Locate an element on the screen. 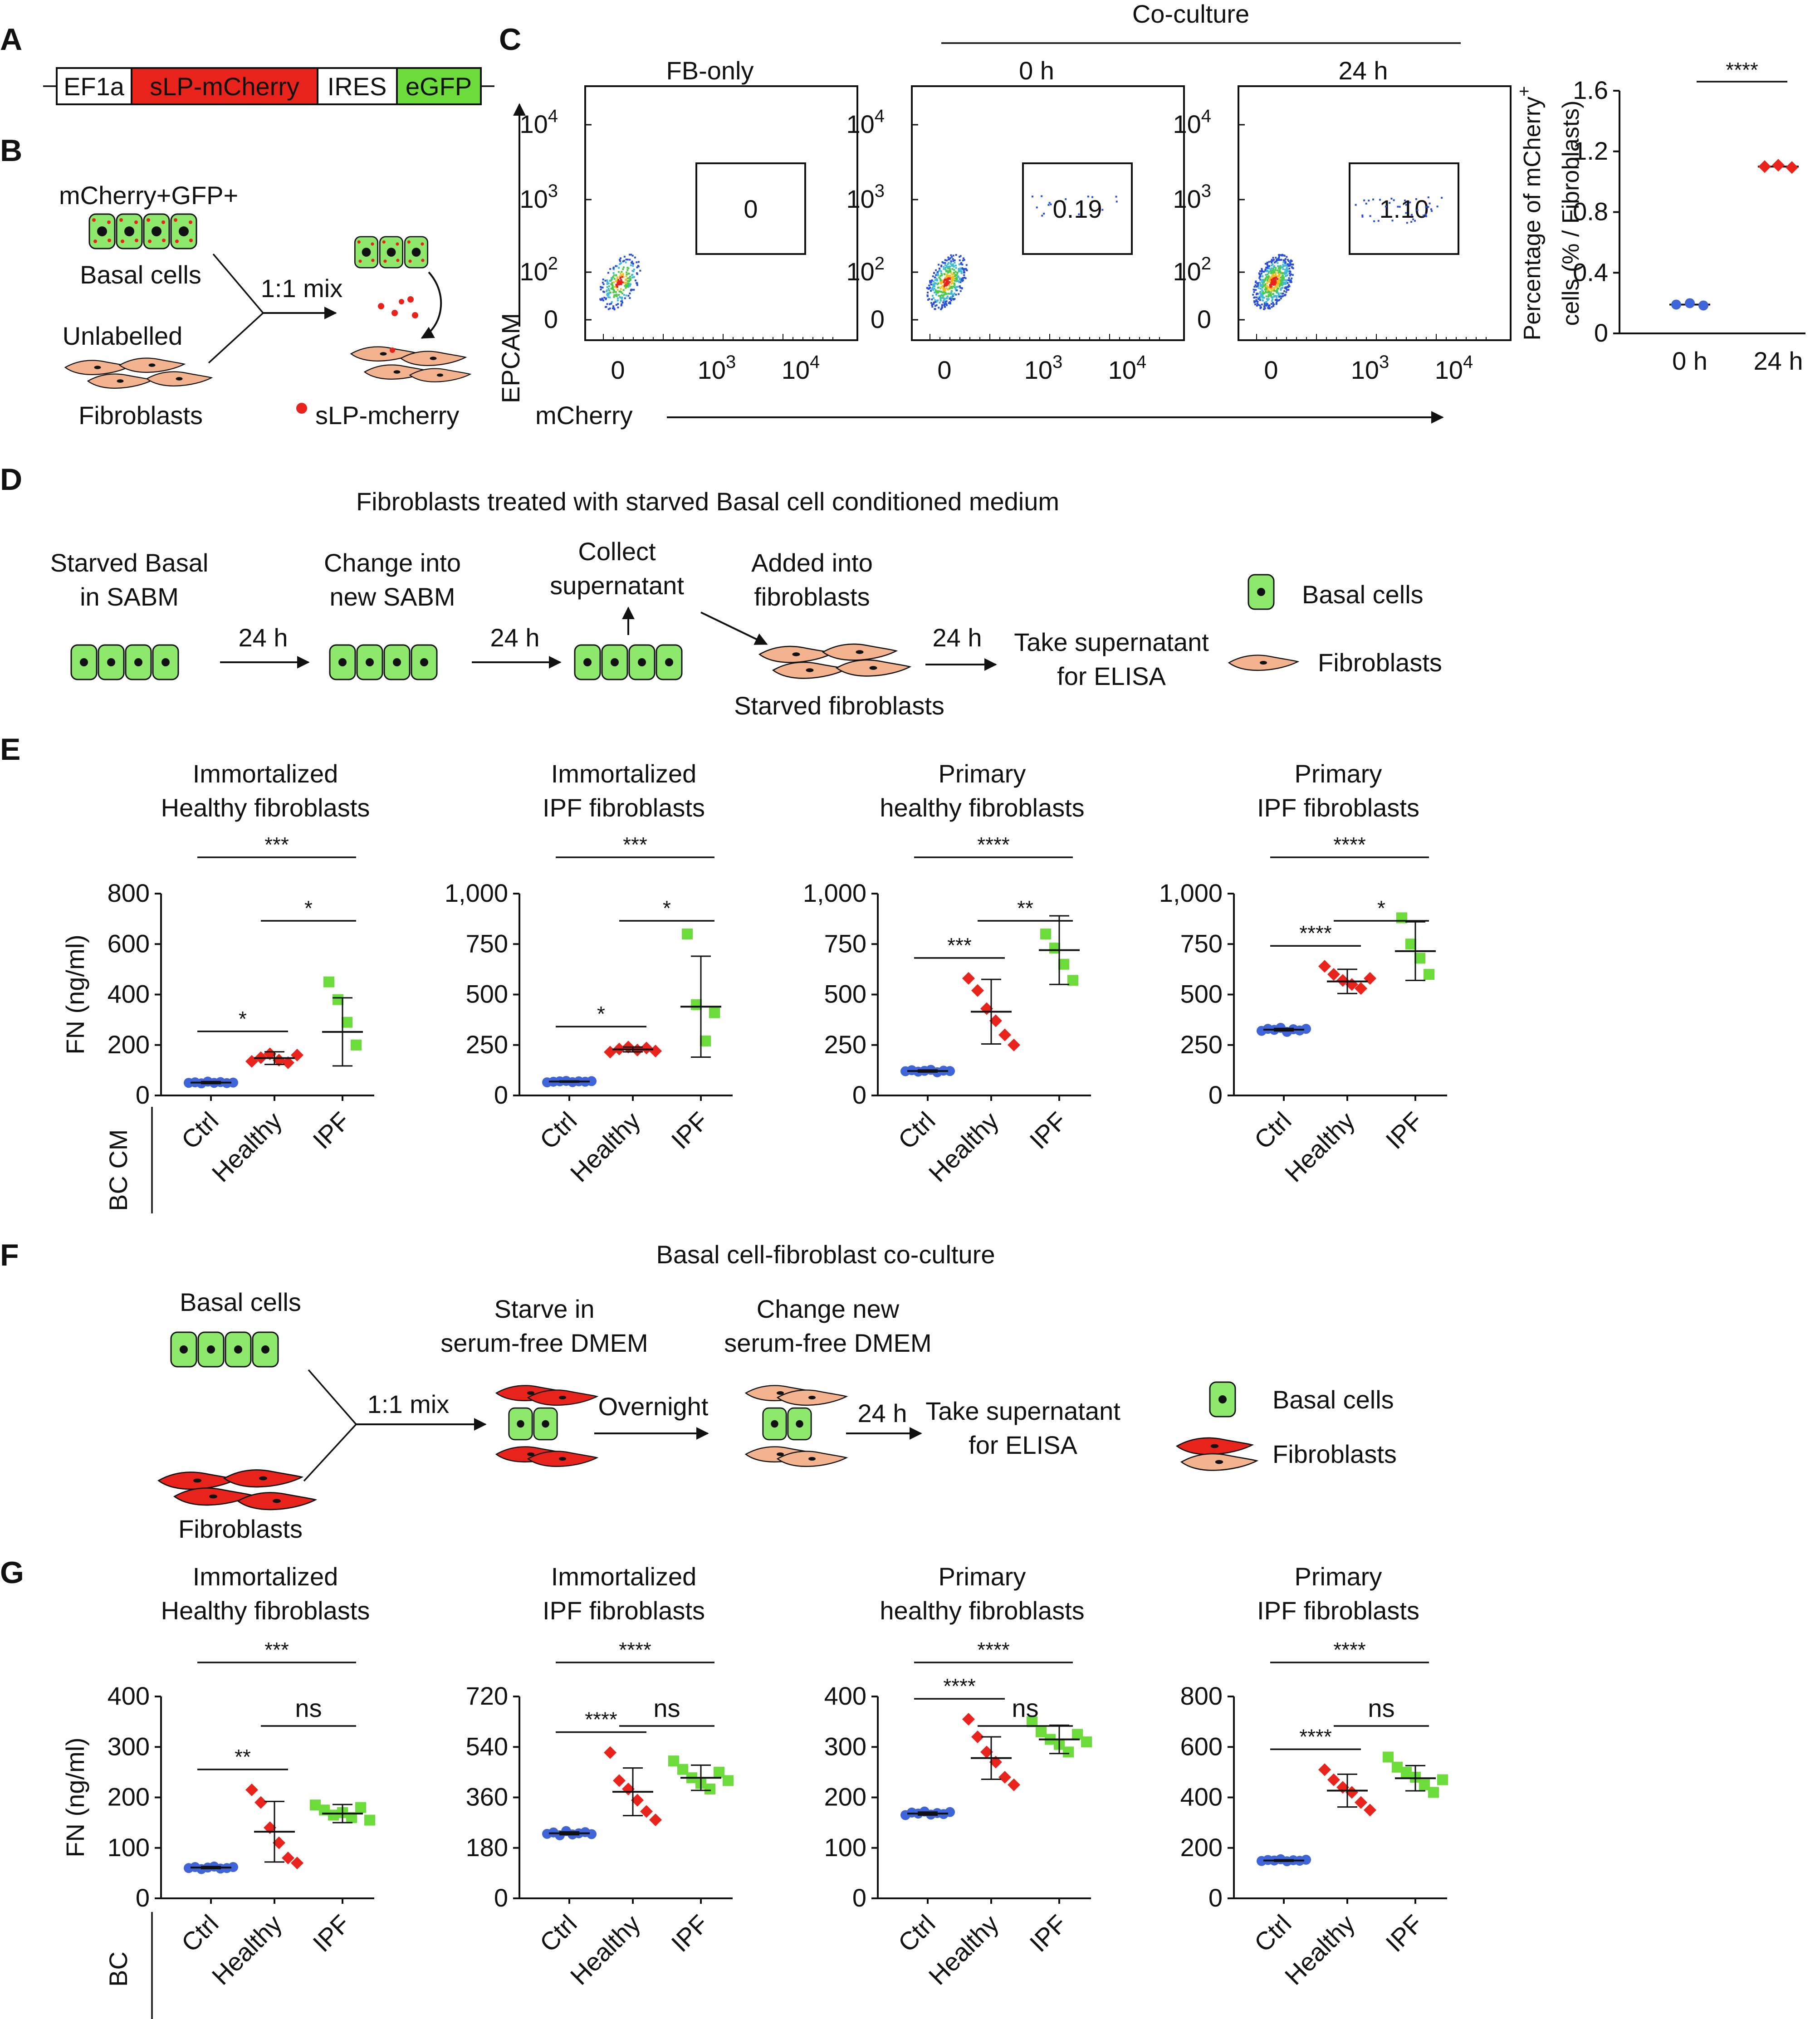 The image size is (1820, 2019). flow-plot-frame is located at coordinates (1375, 213).